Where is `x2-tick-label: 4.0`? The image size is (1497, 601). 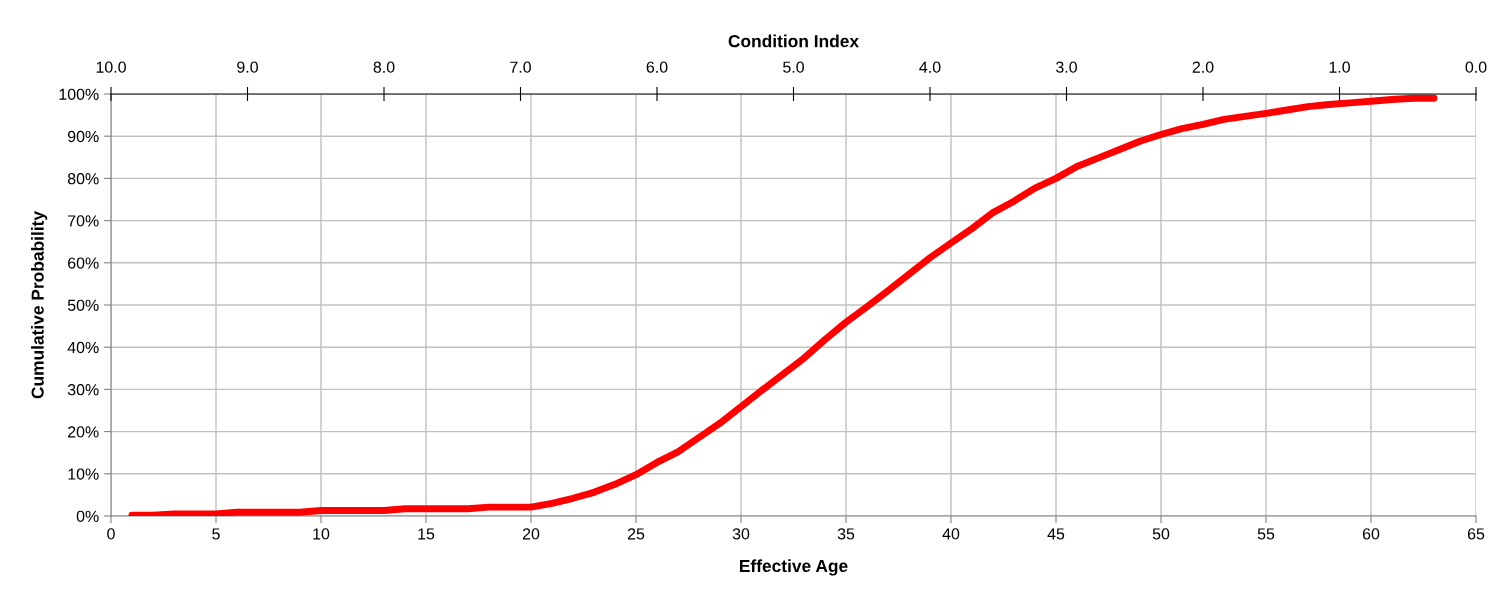
x2-tick-label: 4.0 is located at coordinates (930, 67).